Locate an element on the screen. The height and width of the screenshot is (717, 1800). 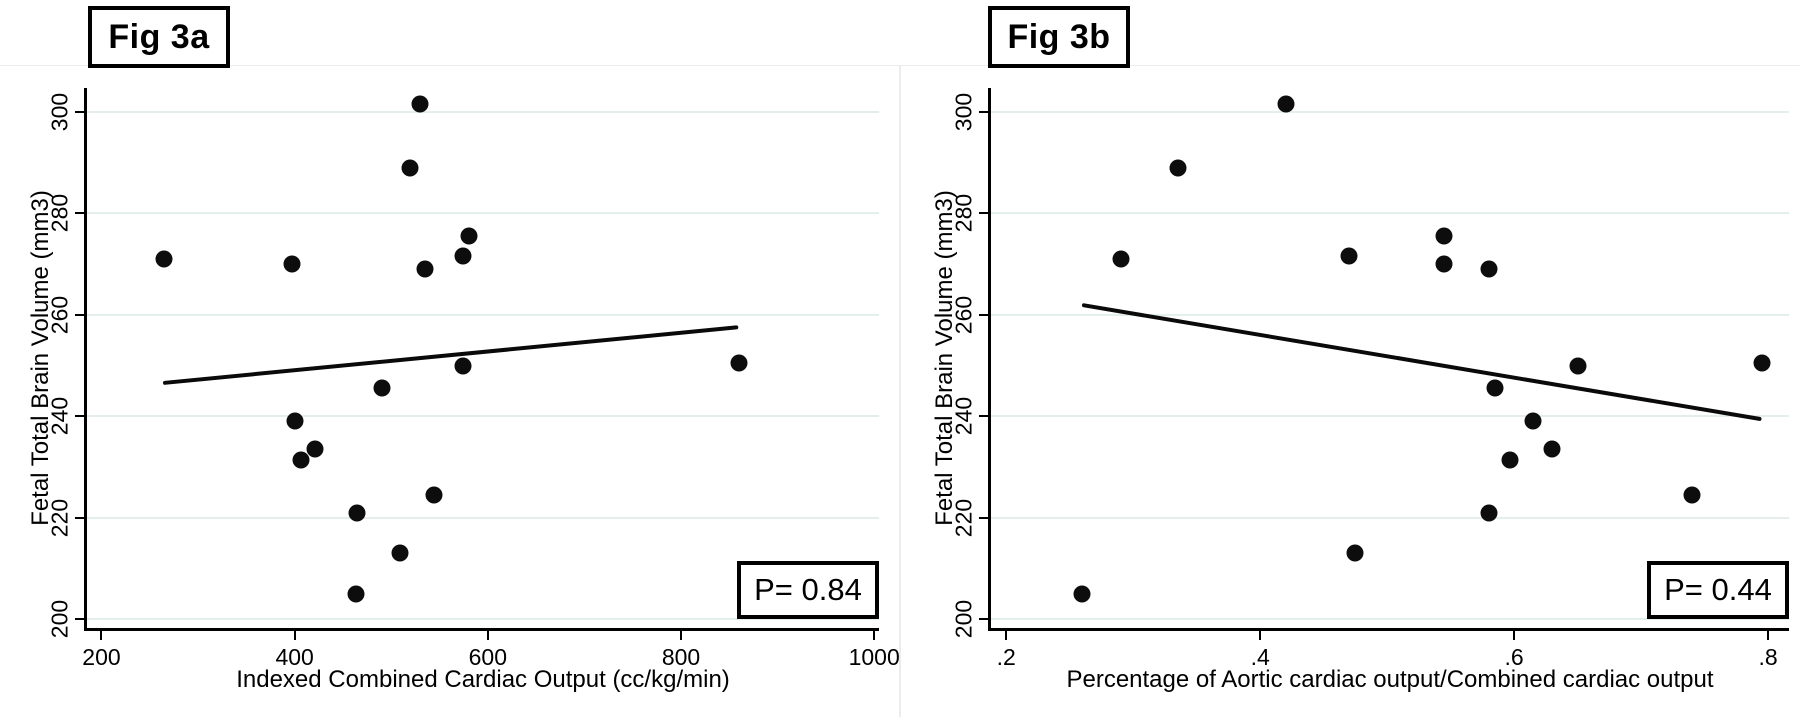
y-axis-tick-label: 280 is located at coordinates (963, 213).